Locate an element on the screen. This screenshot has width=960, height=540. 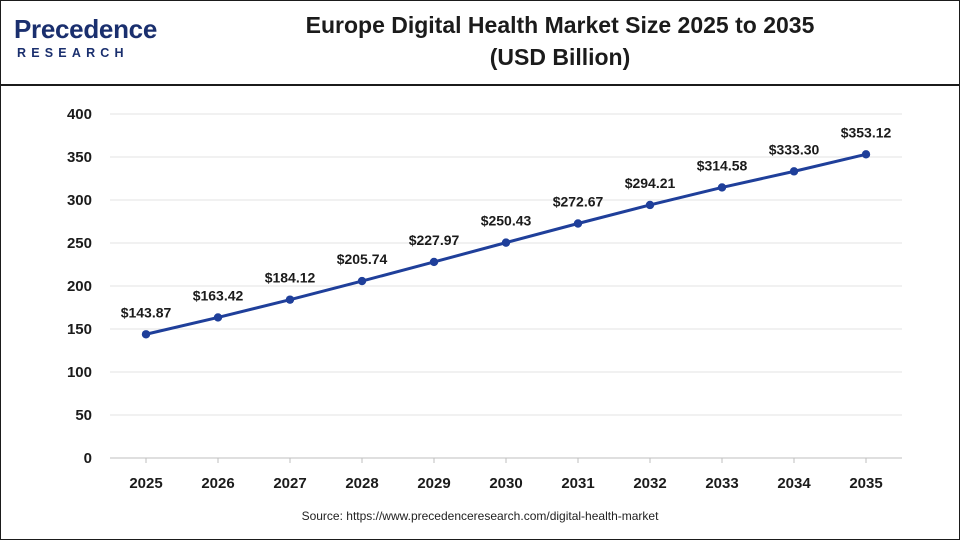
x-tick-label: 2025 is located at coordinates (145, 483).